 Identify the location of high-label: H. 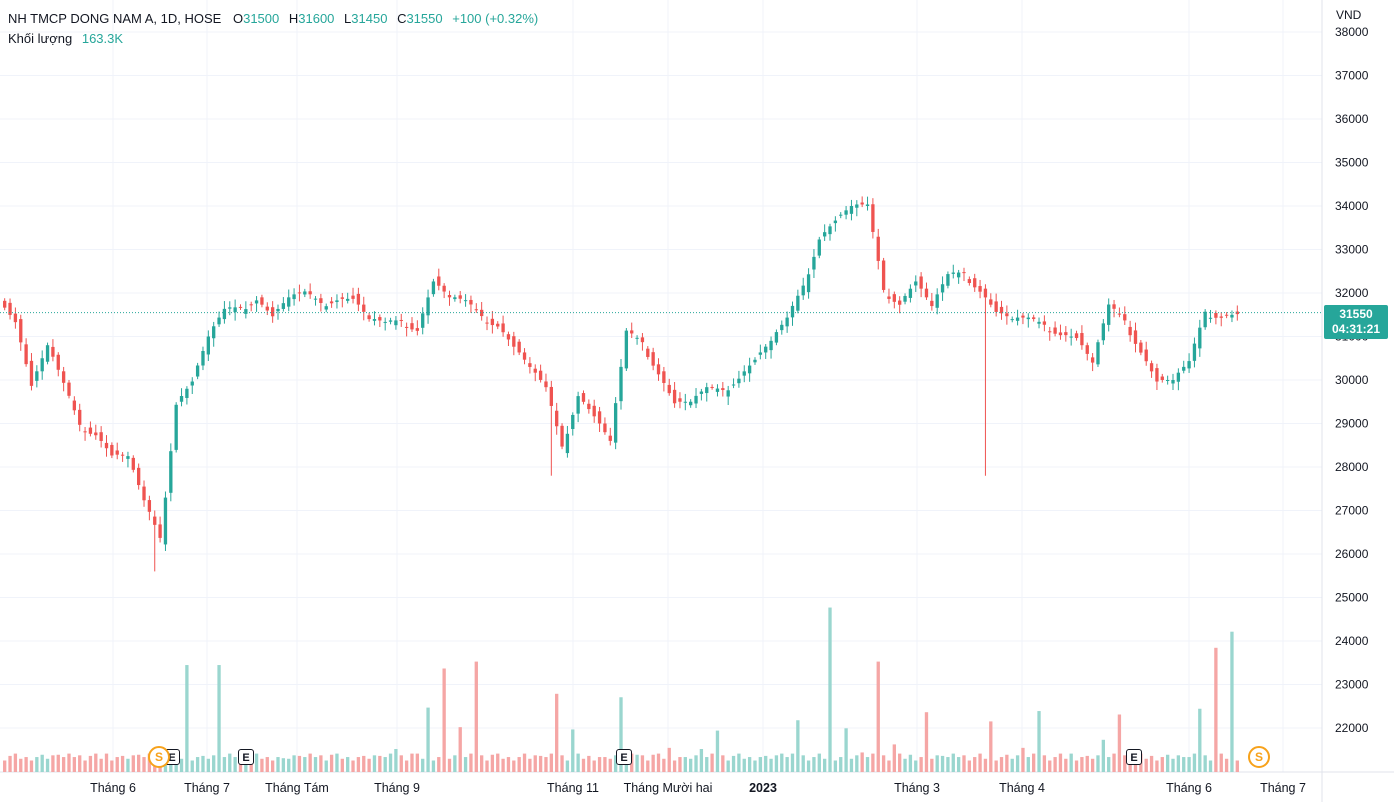
(293, 18).